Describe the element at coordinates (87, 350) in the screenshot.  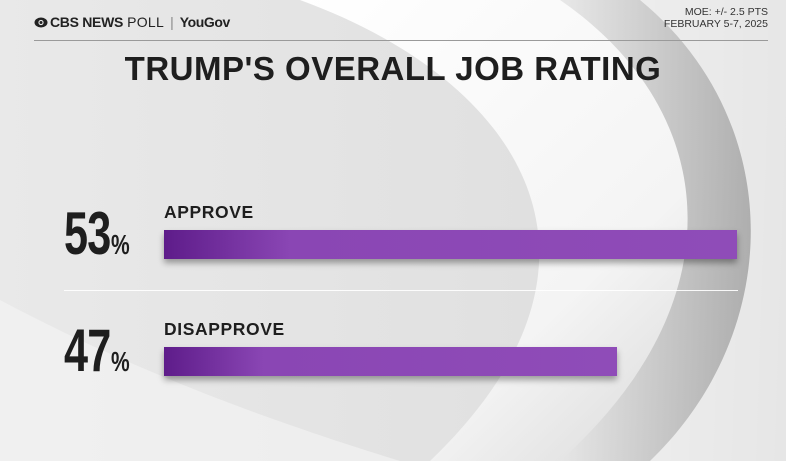
I see `value-number: 47` at that location.